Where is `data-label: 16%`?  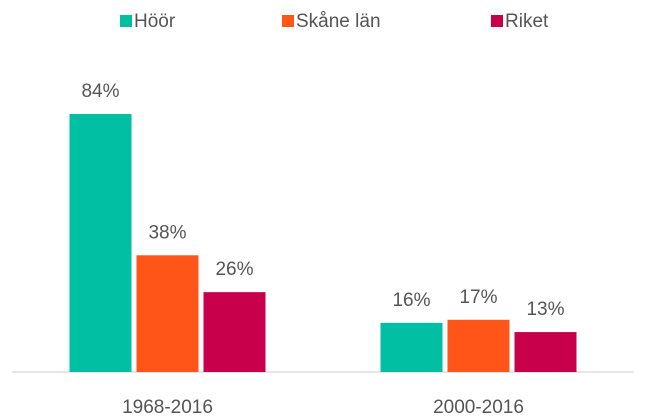
data-label: 16% is located at coordinates (411, 300).